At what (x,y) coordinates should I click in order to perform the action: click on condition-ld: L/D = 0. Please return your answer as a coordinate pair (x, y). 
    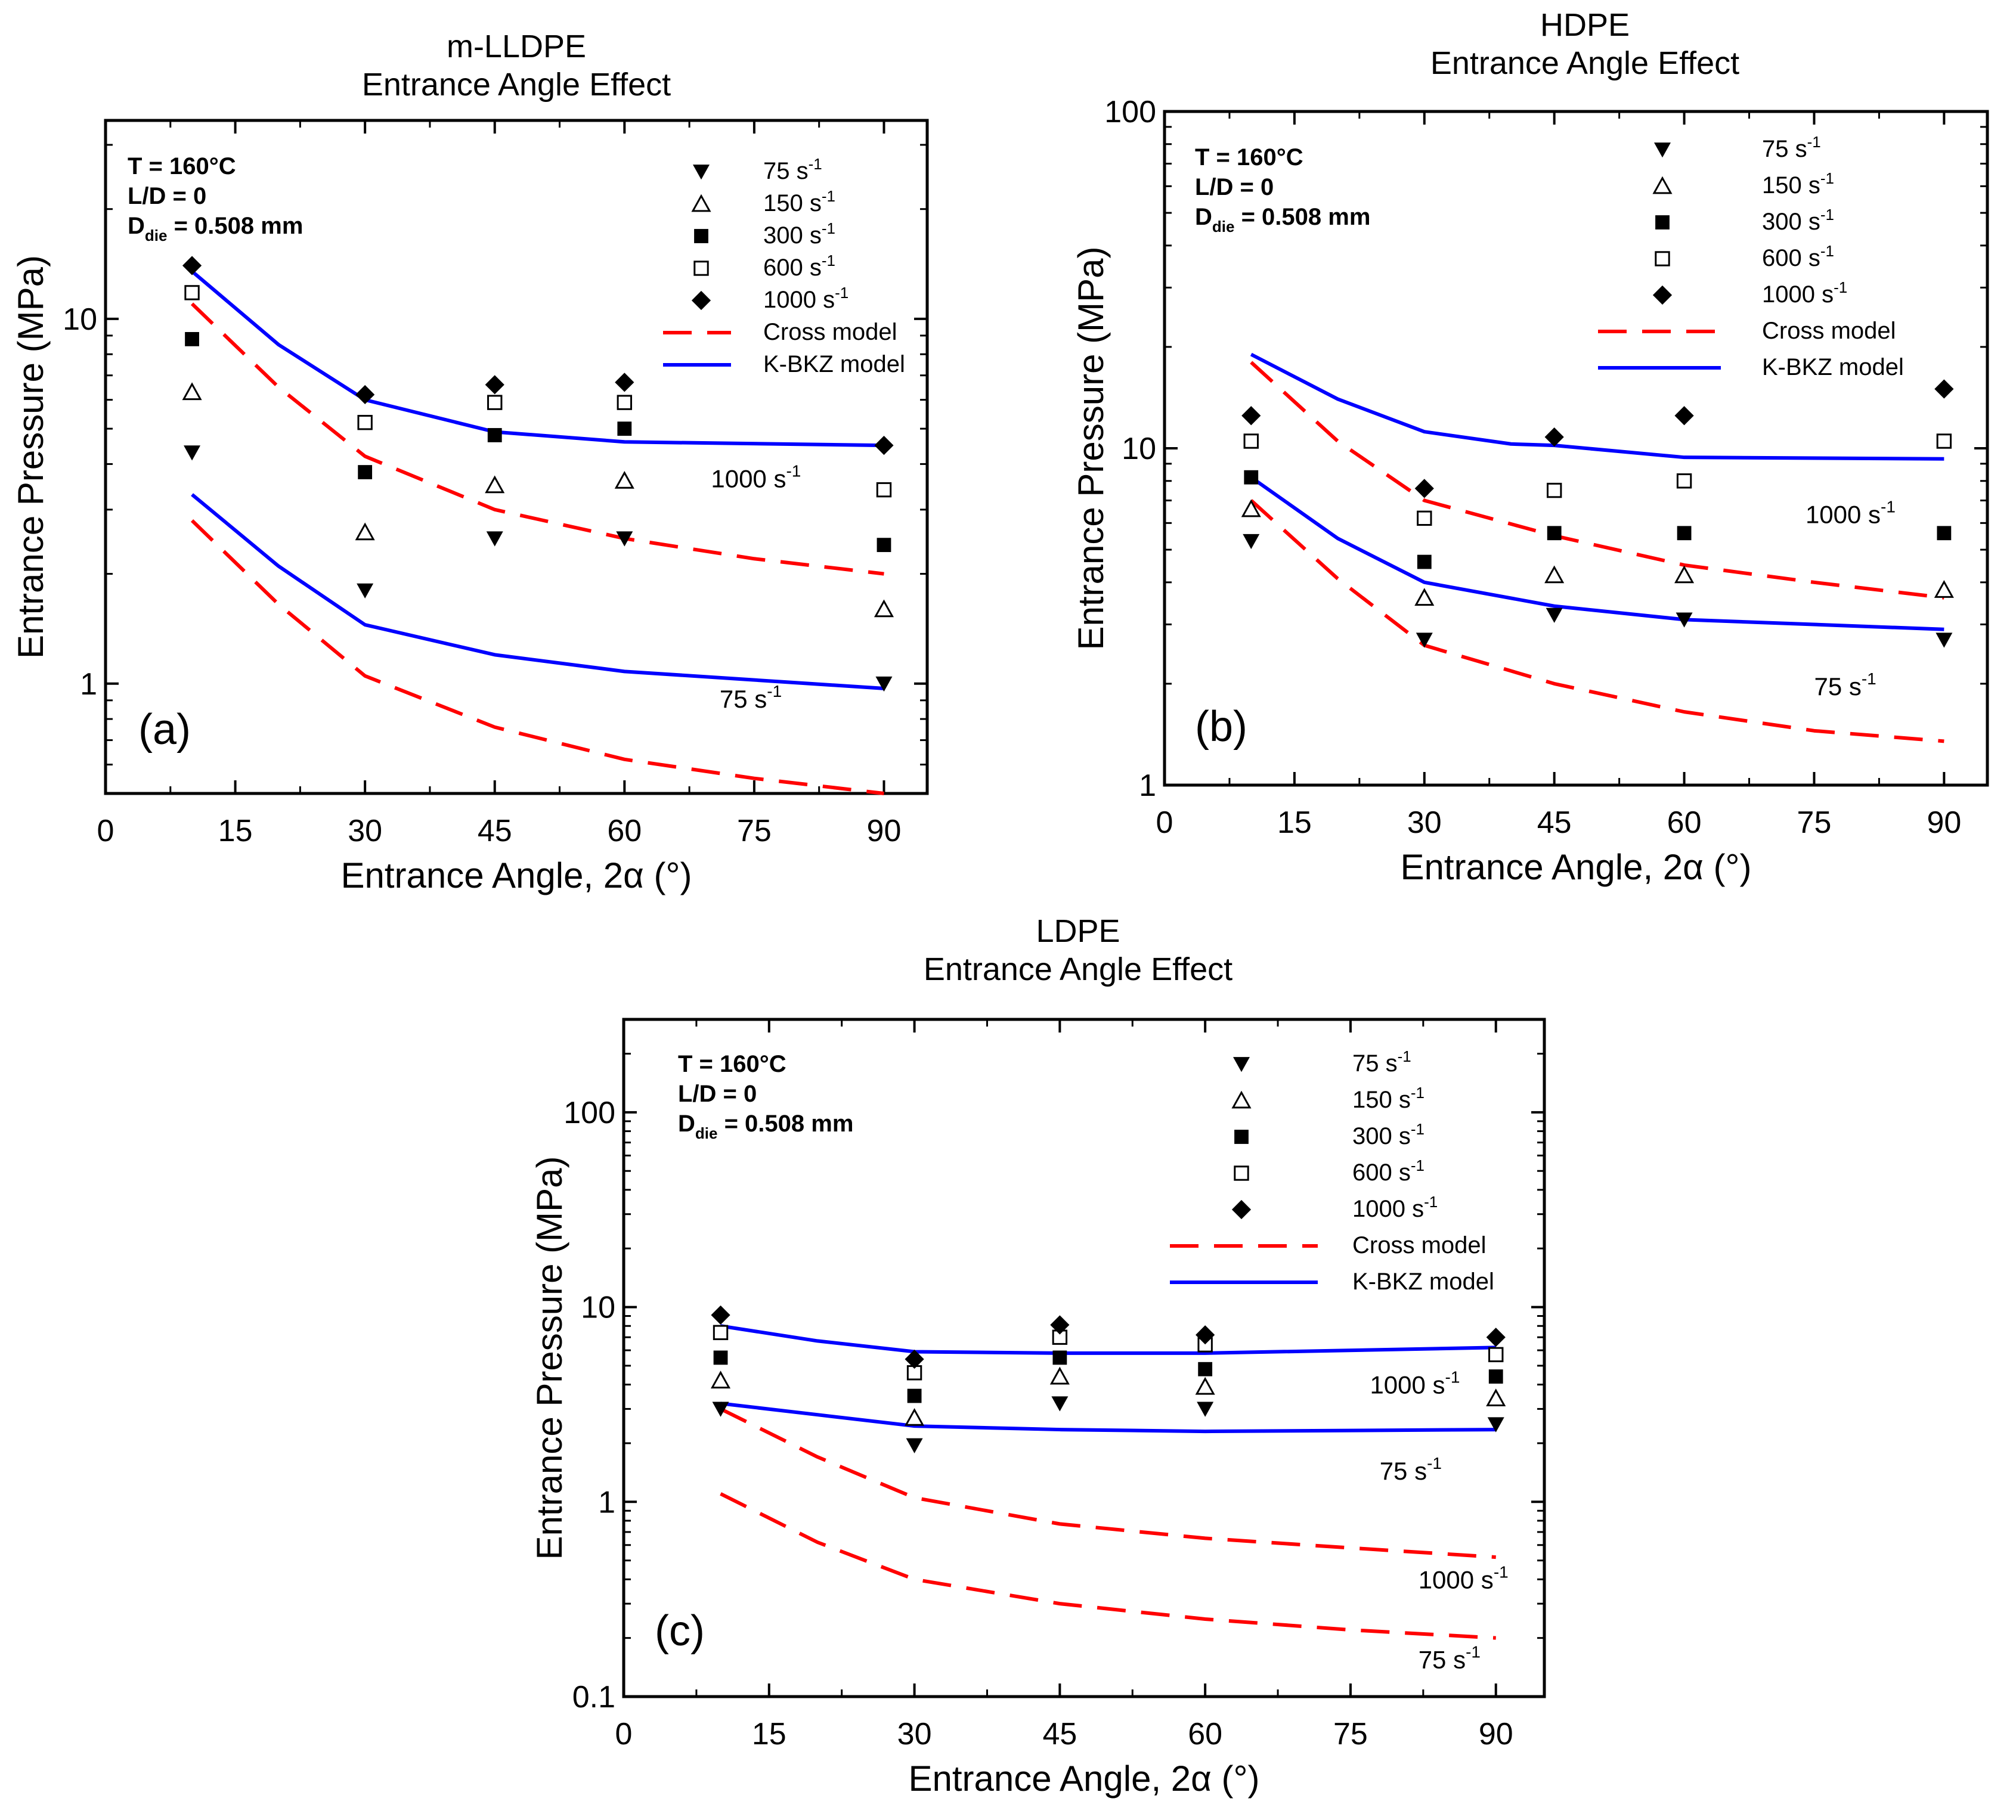
    Looking at the image, I should click on (717, 1094).